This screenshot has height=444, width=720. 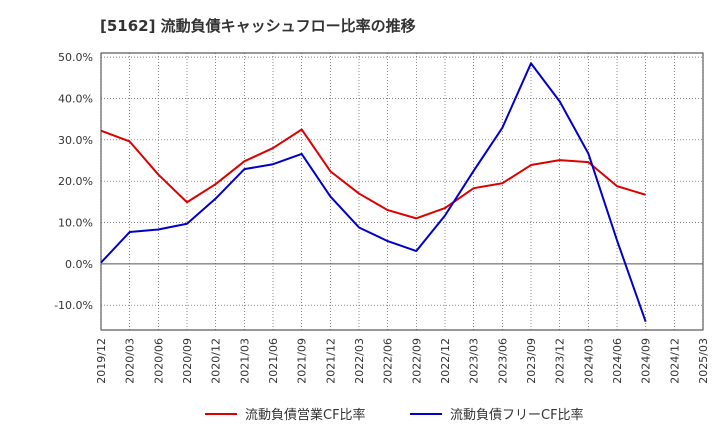 What do you see at coordinates (646, 361) in the screenshot?
I see `x-tick-label: 2024/09` at bounding box center [646, 361].